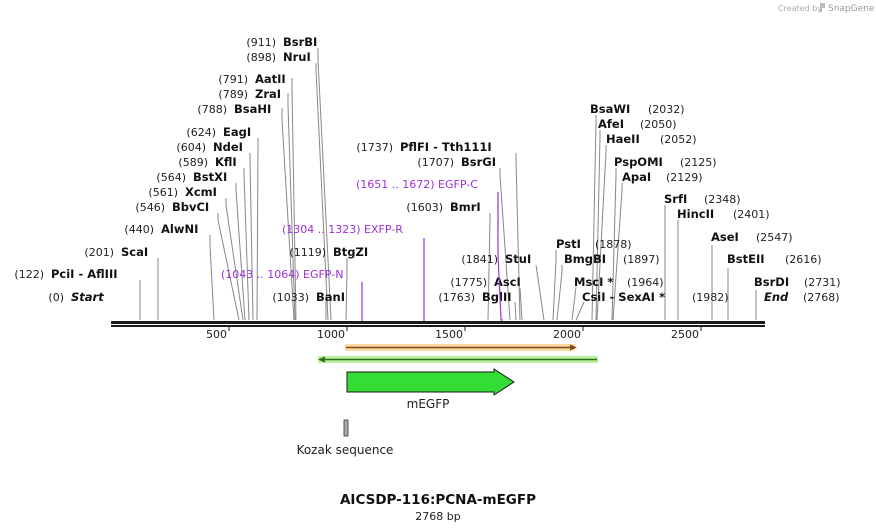 The image size is (876, 531). Describe the element at coordinates (251, 237) in the screenshot. I see `site-line-ndei` at that location.